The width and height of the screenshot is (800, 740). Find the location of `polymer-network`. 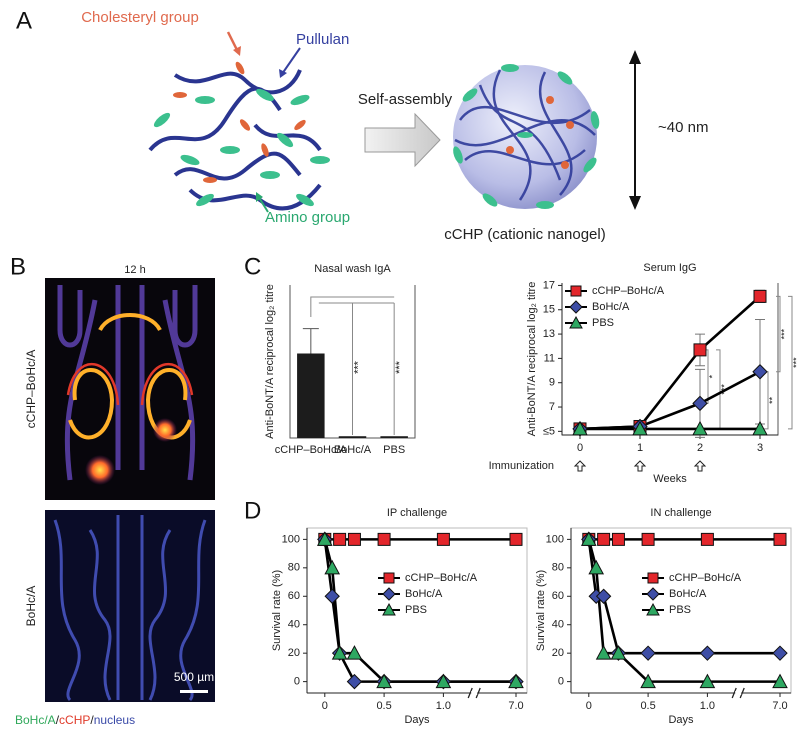

polymer-network is located at coordinates (239, 122).